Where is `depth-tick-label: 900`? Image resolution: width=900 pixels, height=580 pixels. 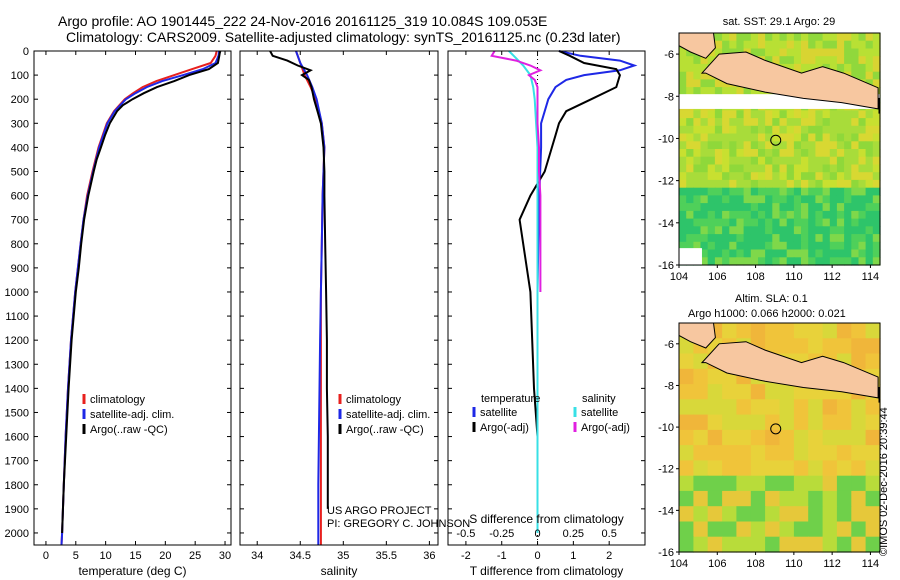 depth-tick-label: 900 is located at coordinates (20, 269).